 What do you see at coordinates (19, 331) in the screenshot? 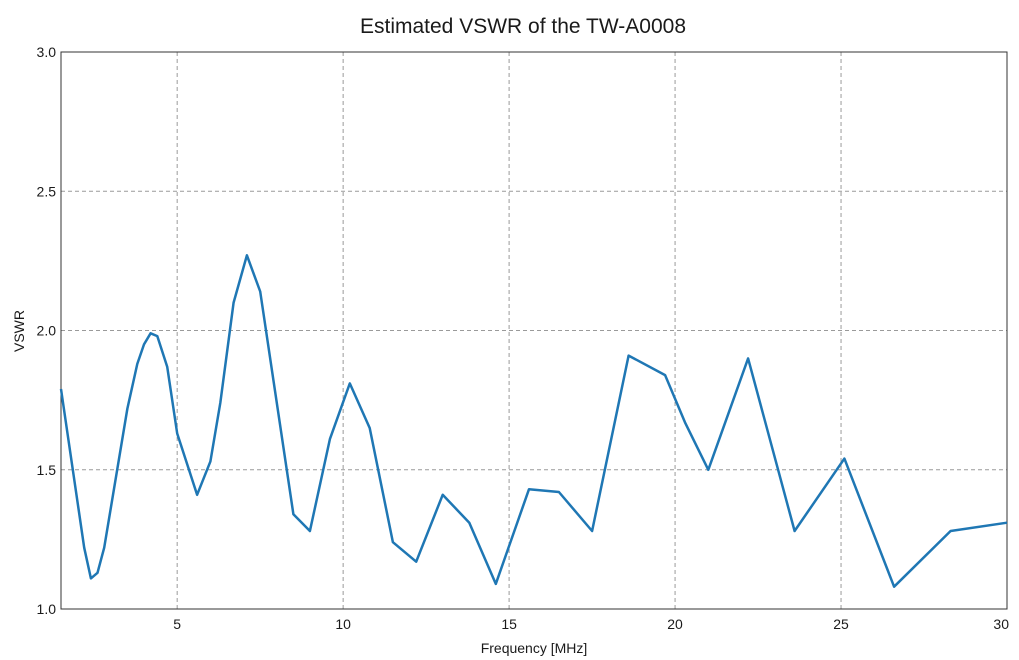
I see `y-axis-label: VSWR` at bounding box center [19, 331].